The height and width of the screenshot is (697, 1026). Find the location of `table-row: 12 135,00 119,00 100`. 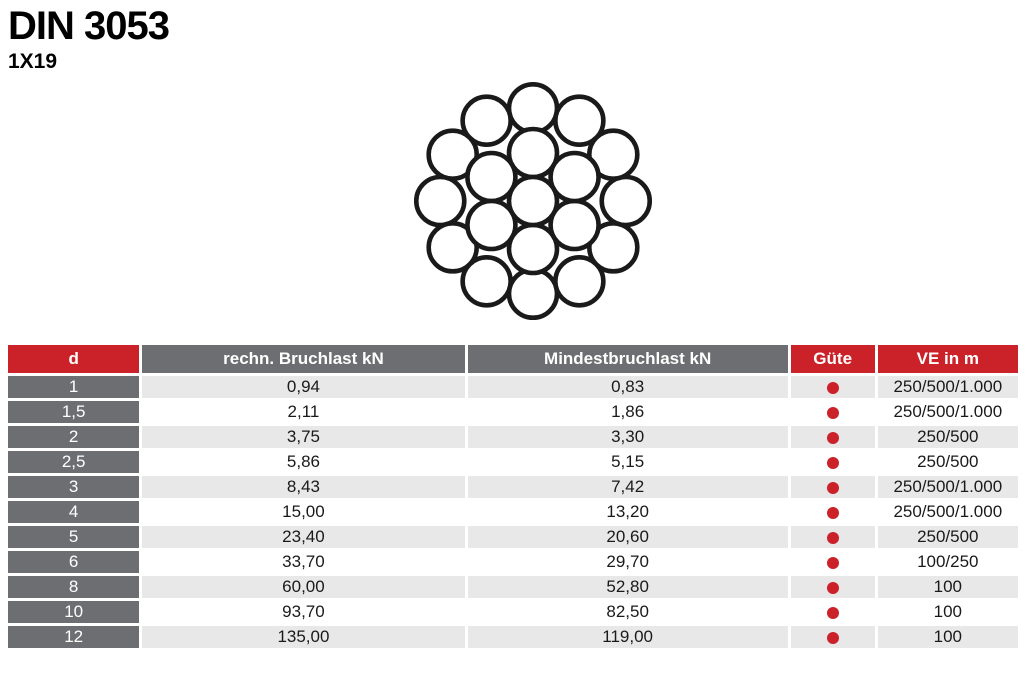

table-row: 12 135,00 119,00 100 is located at coordinates (513, 638).